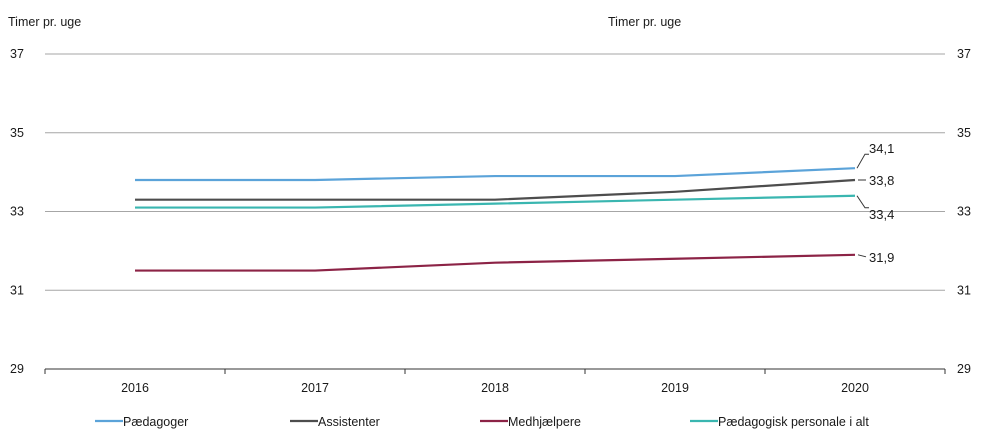 Image resolution: width=986 pixels, height=432 pixels. I want to click on legend-label: Pædagogisk personale i alt, so click(793, 422).